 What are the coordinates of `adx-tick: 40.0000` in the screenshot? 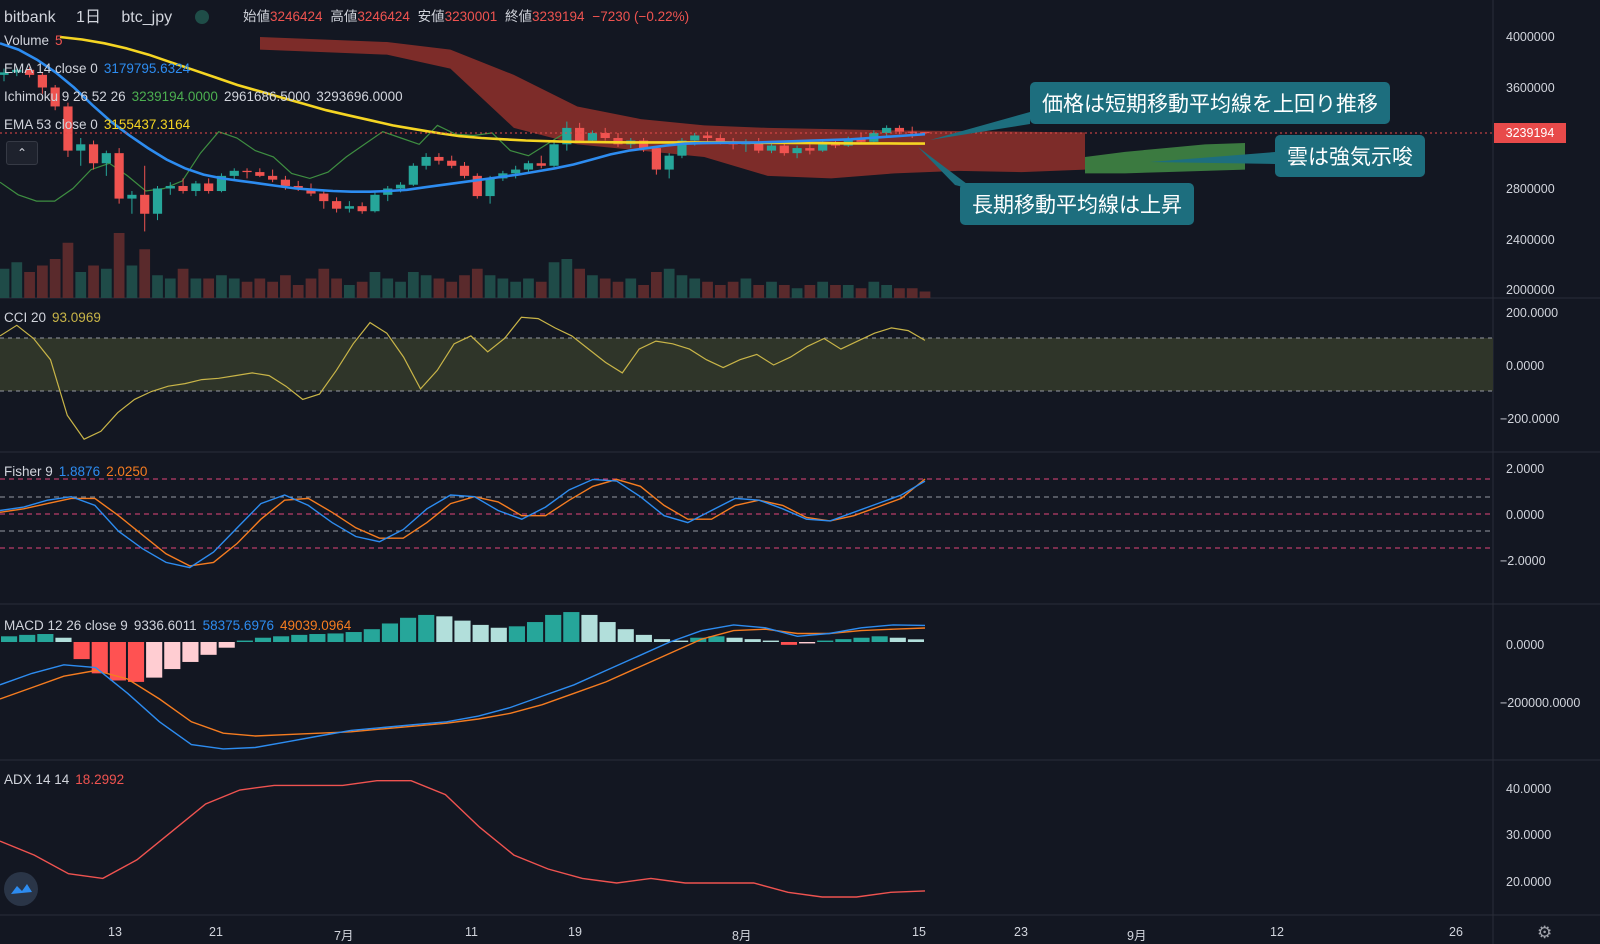 It's located at (1529, 789).